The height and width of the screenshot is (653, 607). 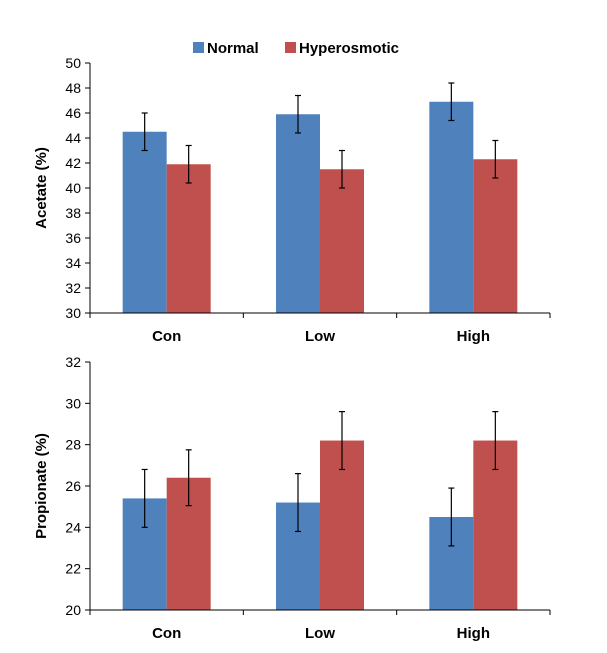 I want to click on bar-normal-low, so click(x=298, y=213).